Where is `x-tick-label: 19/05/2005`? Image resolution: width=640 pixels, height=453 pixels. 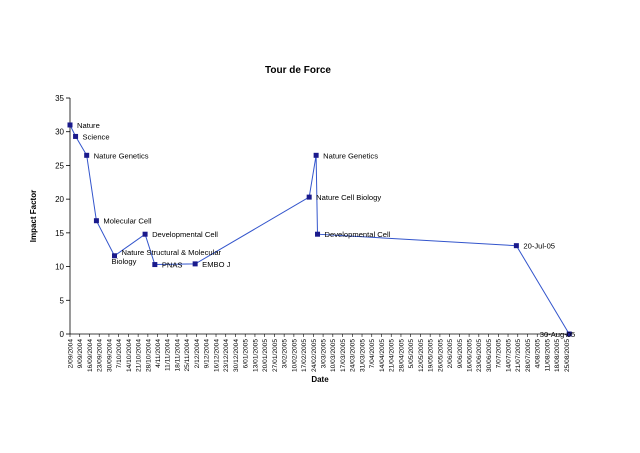 x-tick-label: 19/05/2005 is located at coordinates (431, 355).